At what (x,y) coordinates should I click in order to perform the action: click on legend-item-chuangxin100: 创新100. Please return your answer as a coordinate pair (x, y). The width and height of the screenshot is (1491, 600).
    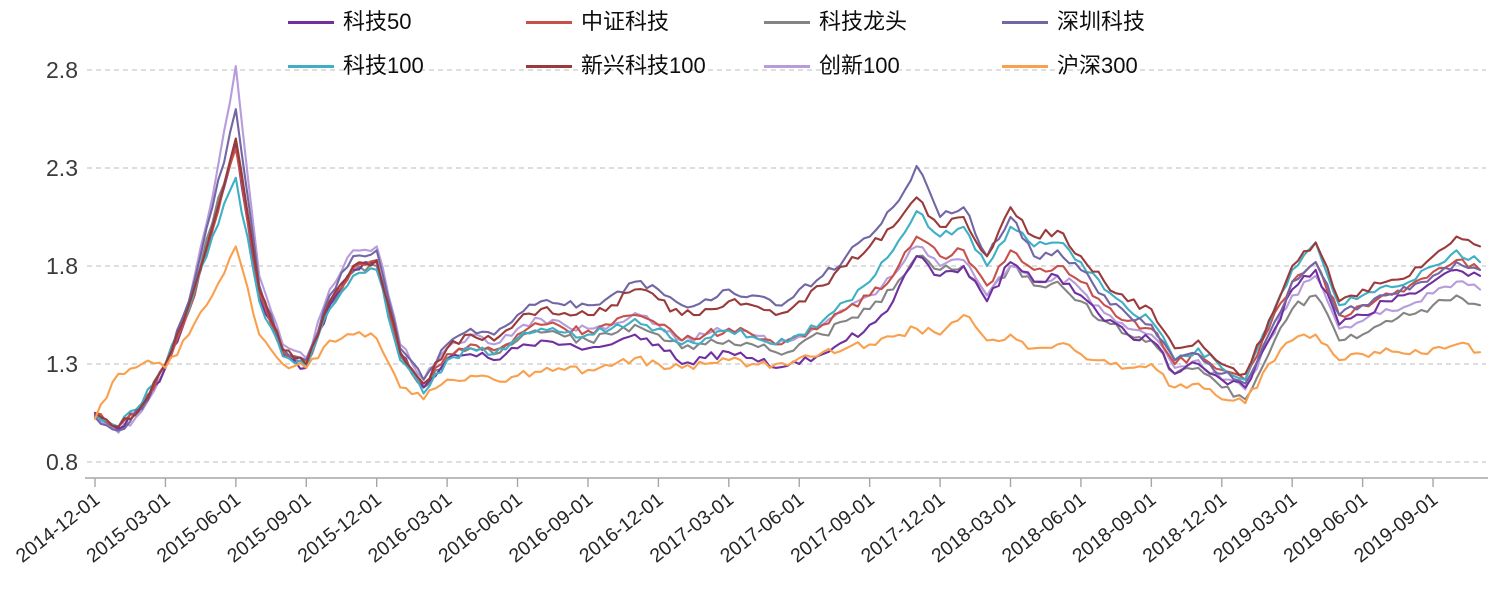
    Looking at the image, I should click on (883, 66).